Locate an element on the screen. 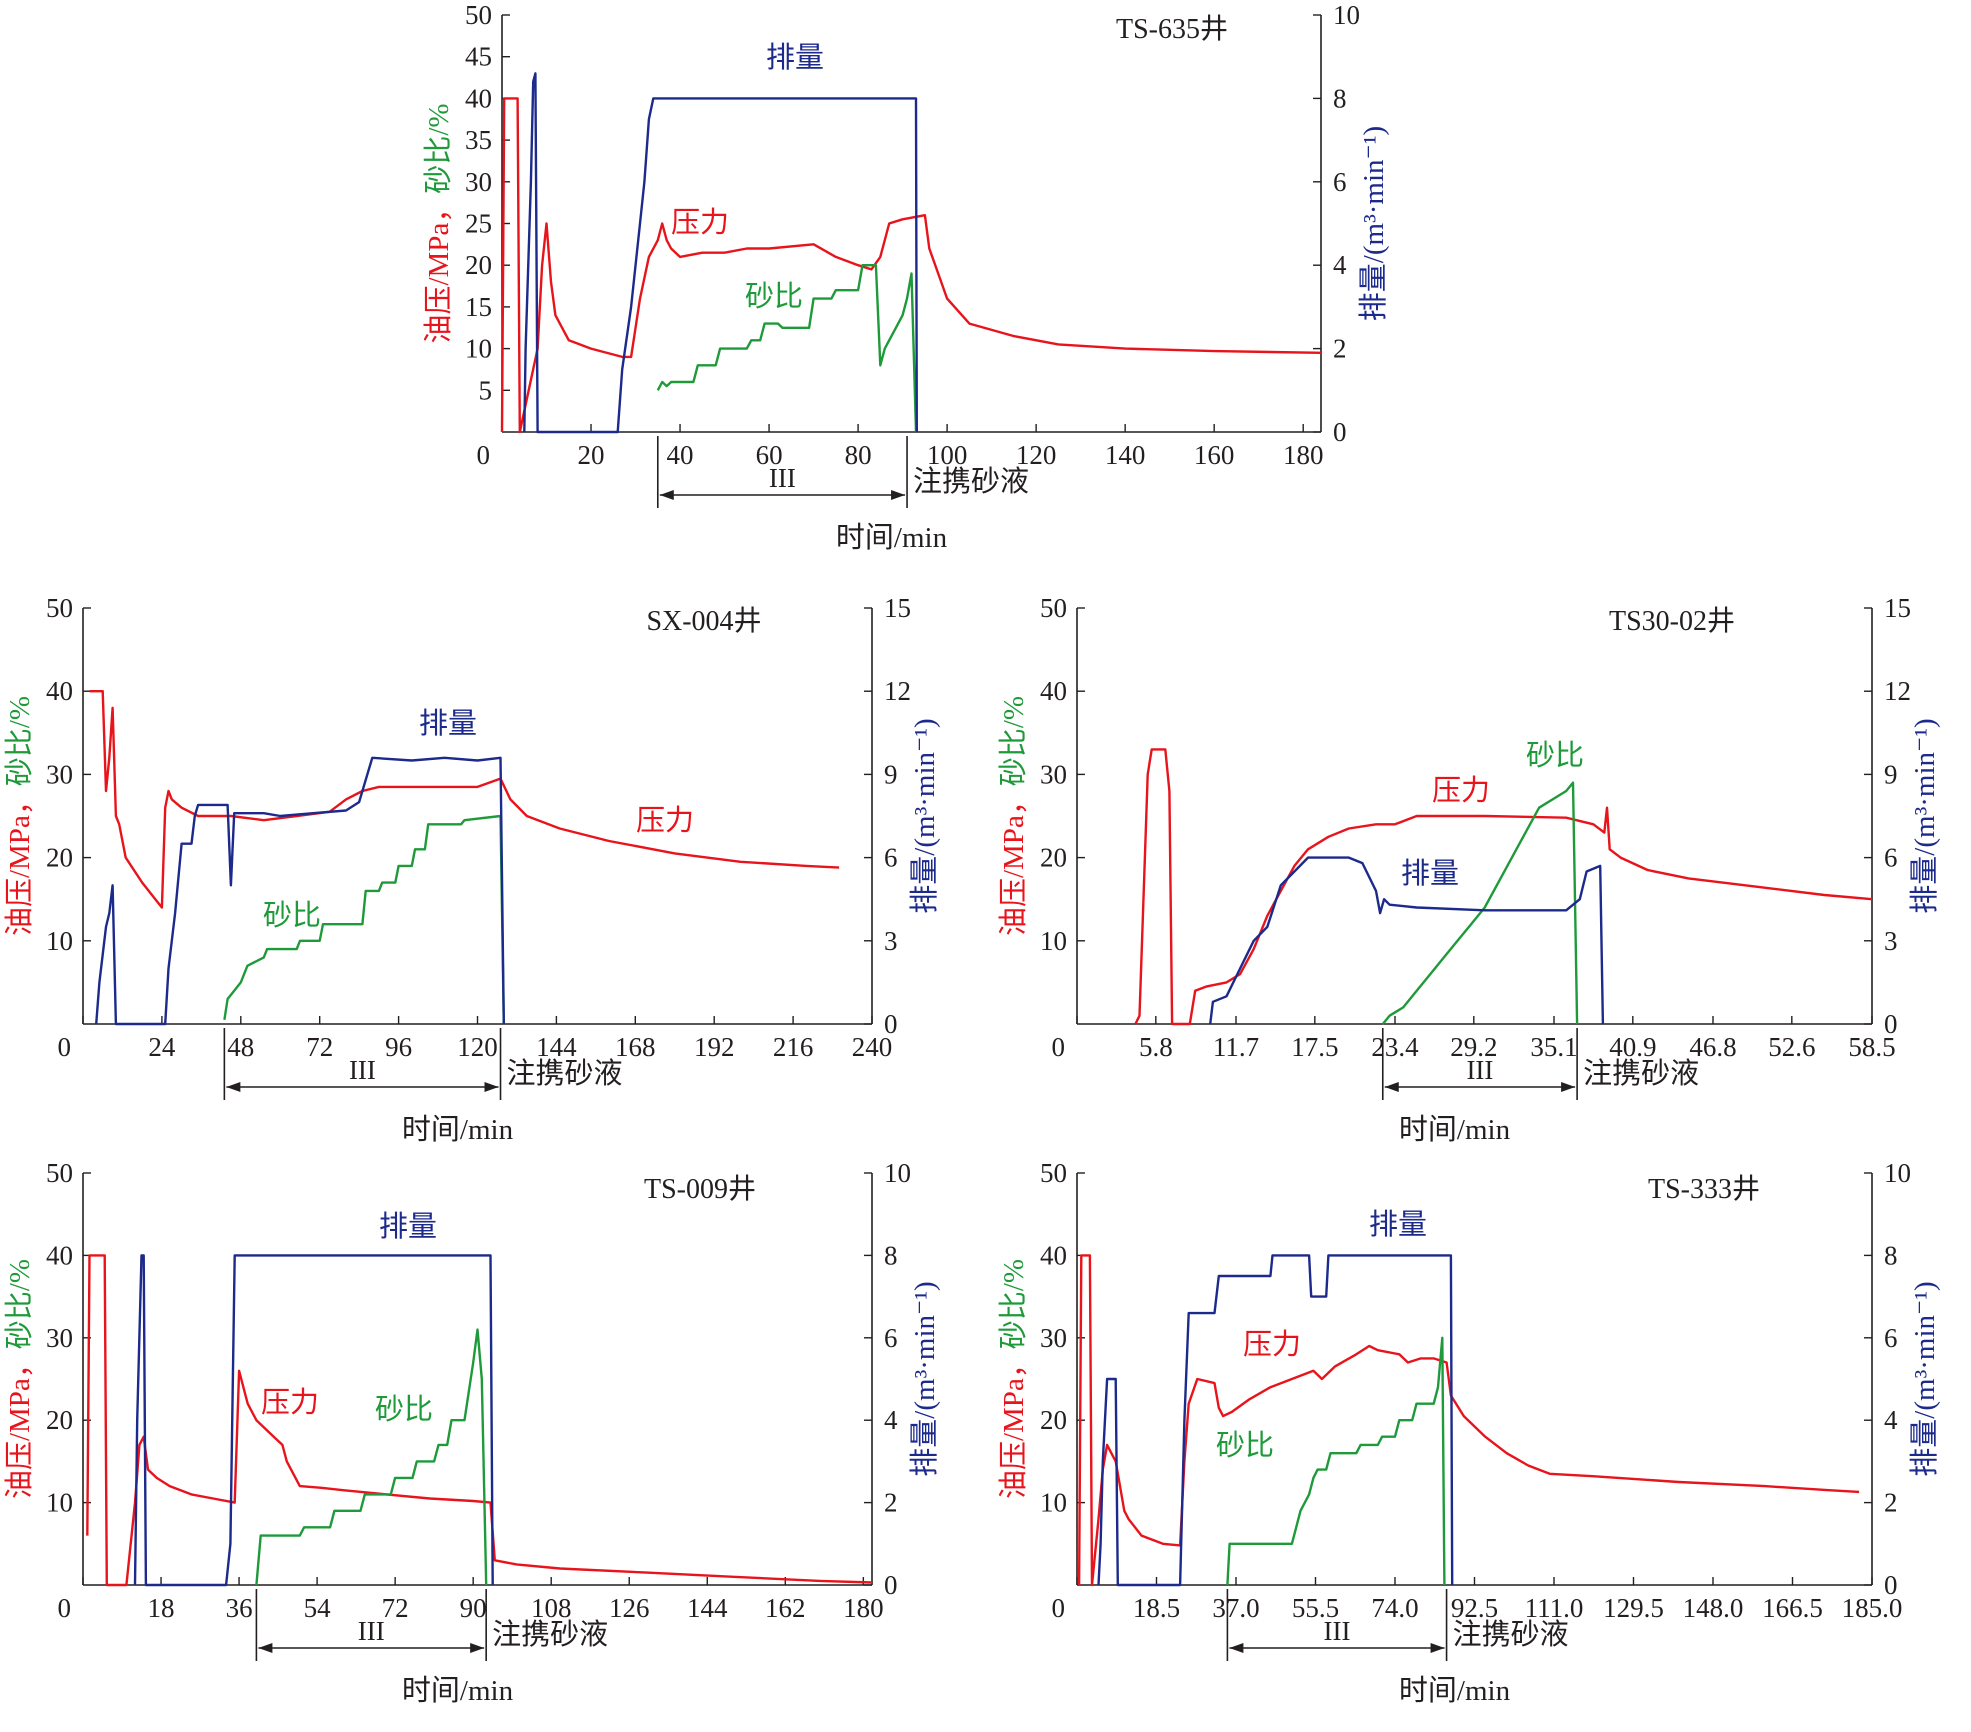 The image size is (1971, 1732). y-left-tick-label: 25 is located at coordinates (478, 224).